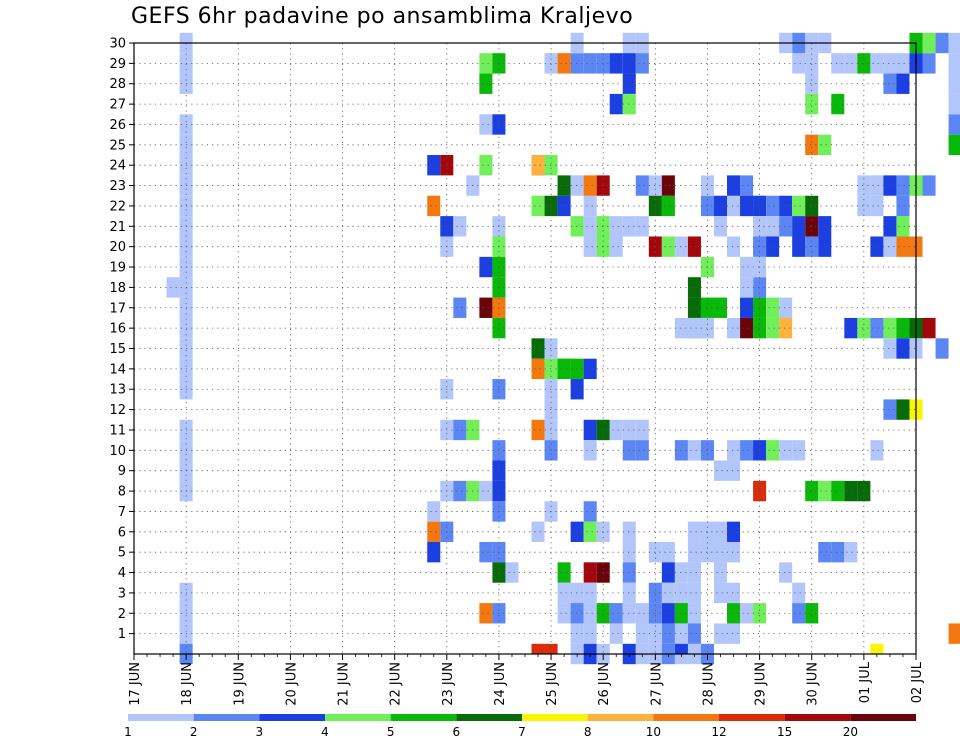  Describe the element at coordinates (122, 573) in the screenshot. I see `y-tick-label: 4` at that location.